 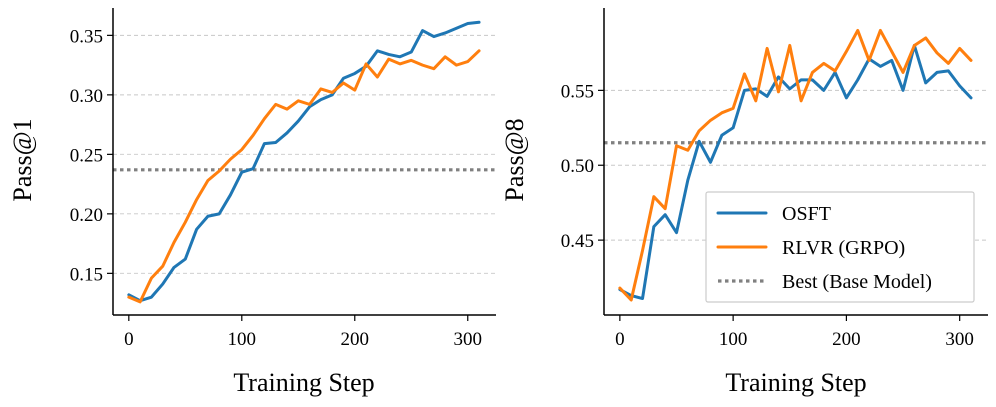 I want to click on y-tick-label: 0.15, so click(x=86, y=274).